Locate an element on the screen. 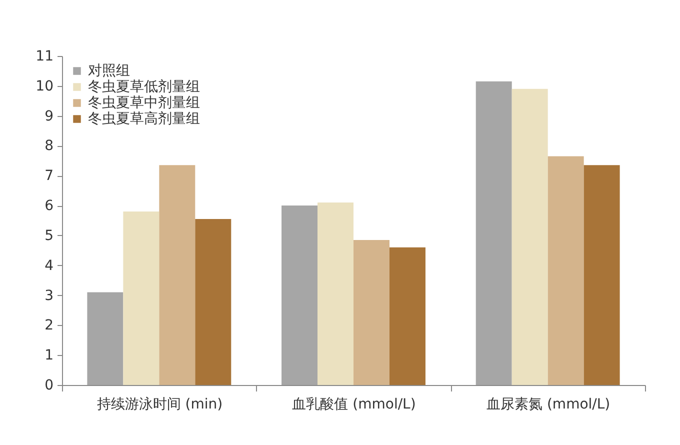 This screenshot has width=680, height=445. y-tick-label: 5 is located at coordinates (49, 236).